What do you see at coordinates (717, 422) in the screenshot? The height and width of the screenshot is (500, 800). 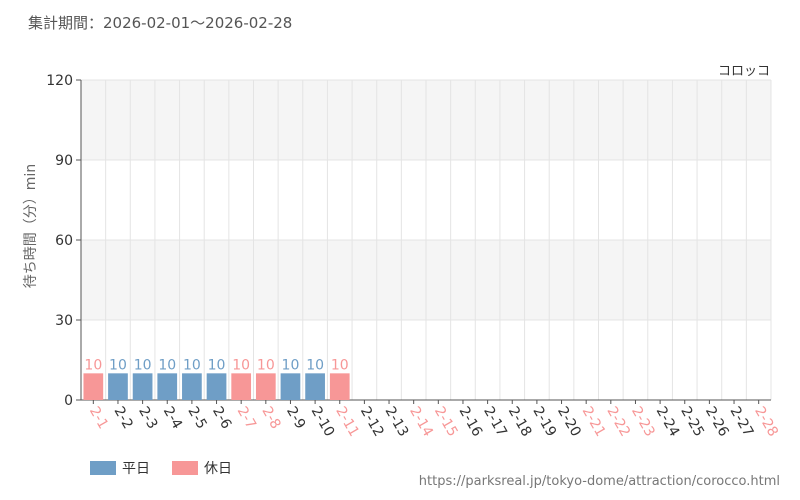 I see `x-tick-label-2-26: 2-26` at bounding box center [717, 422].